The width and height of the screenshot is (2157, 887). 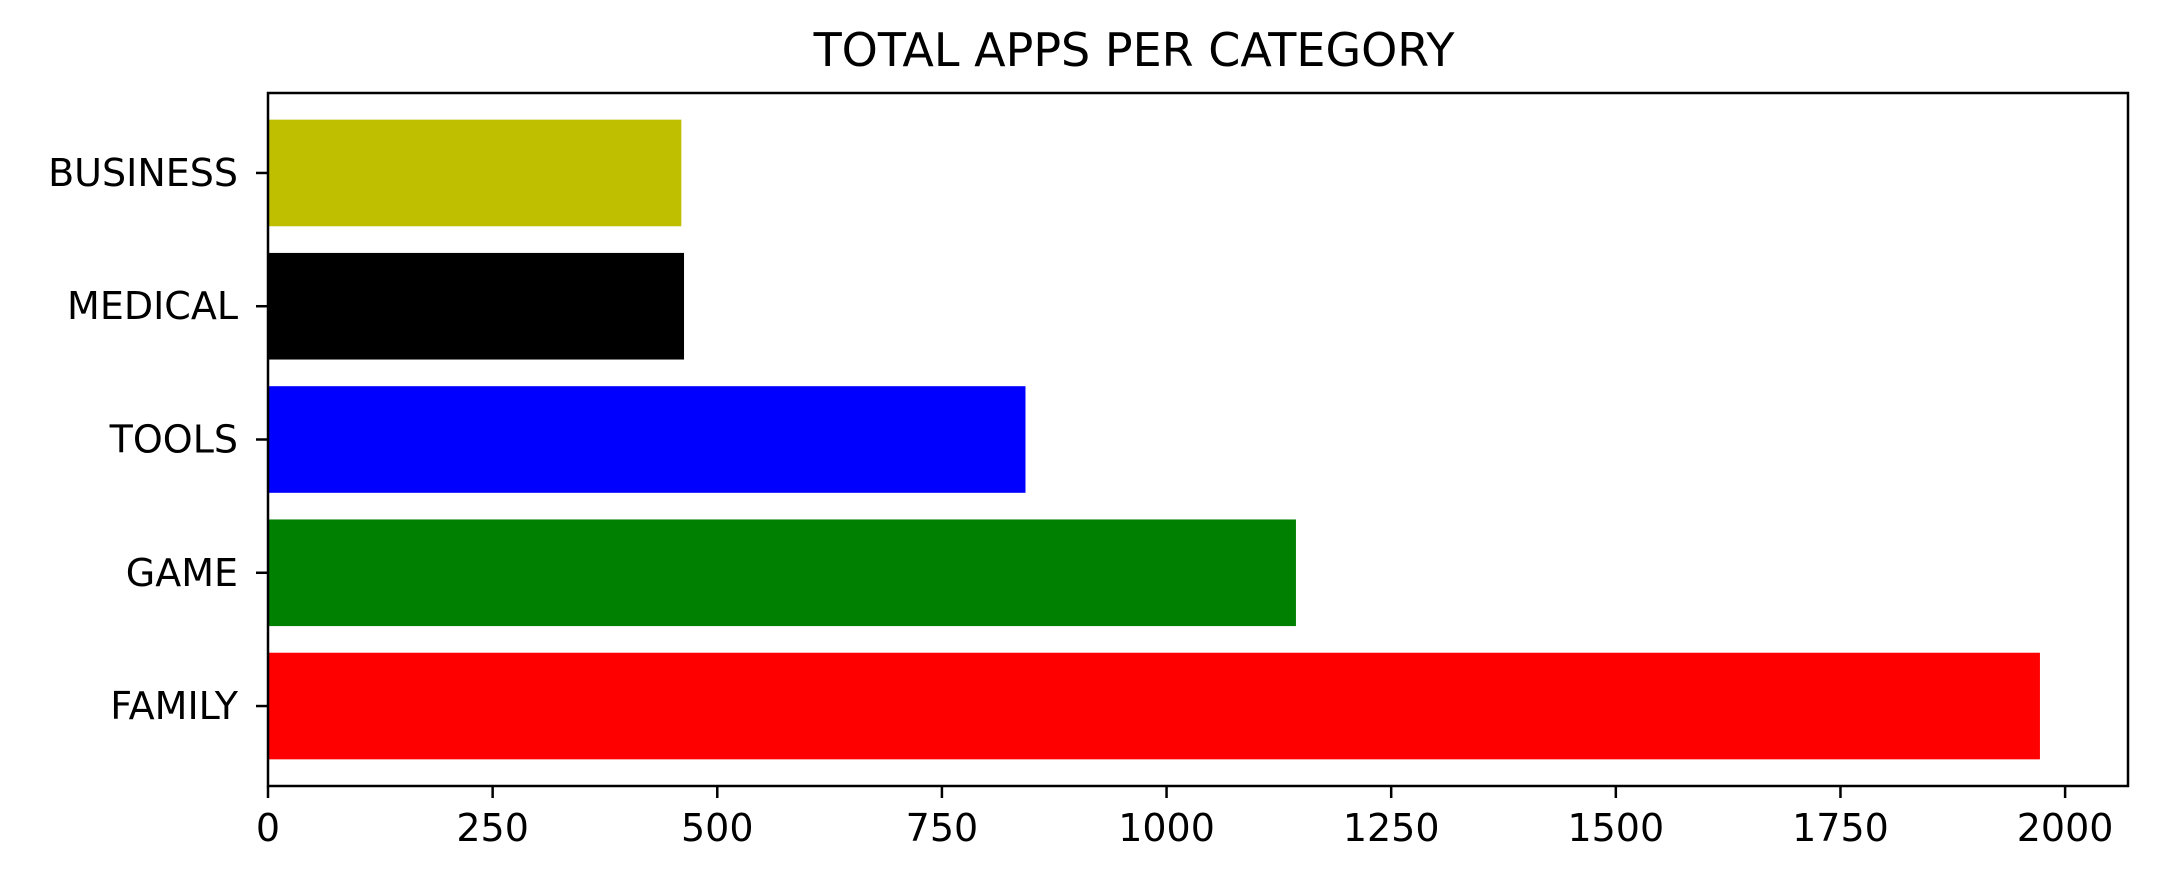 What do you see at coordinates (1391, 828) in the screenshot?
I see `x-tick-label-1250: 1250` at bounding box center [1391, 828].